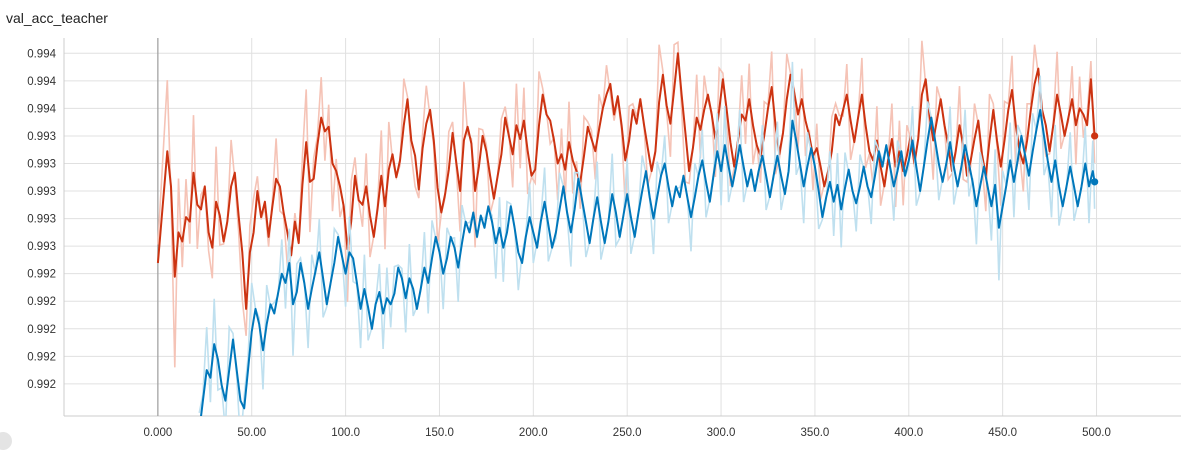 The width and height of the screenshot is (1181, 450). What do you see at coordinates (908, 433) in the screenshot?
I see `x-tick-label: 400.0` at bounding box center [908, 433].